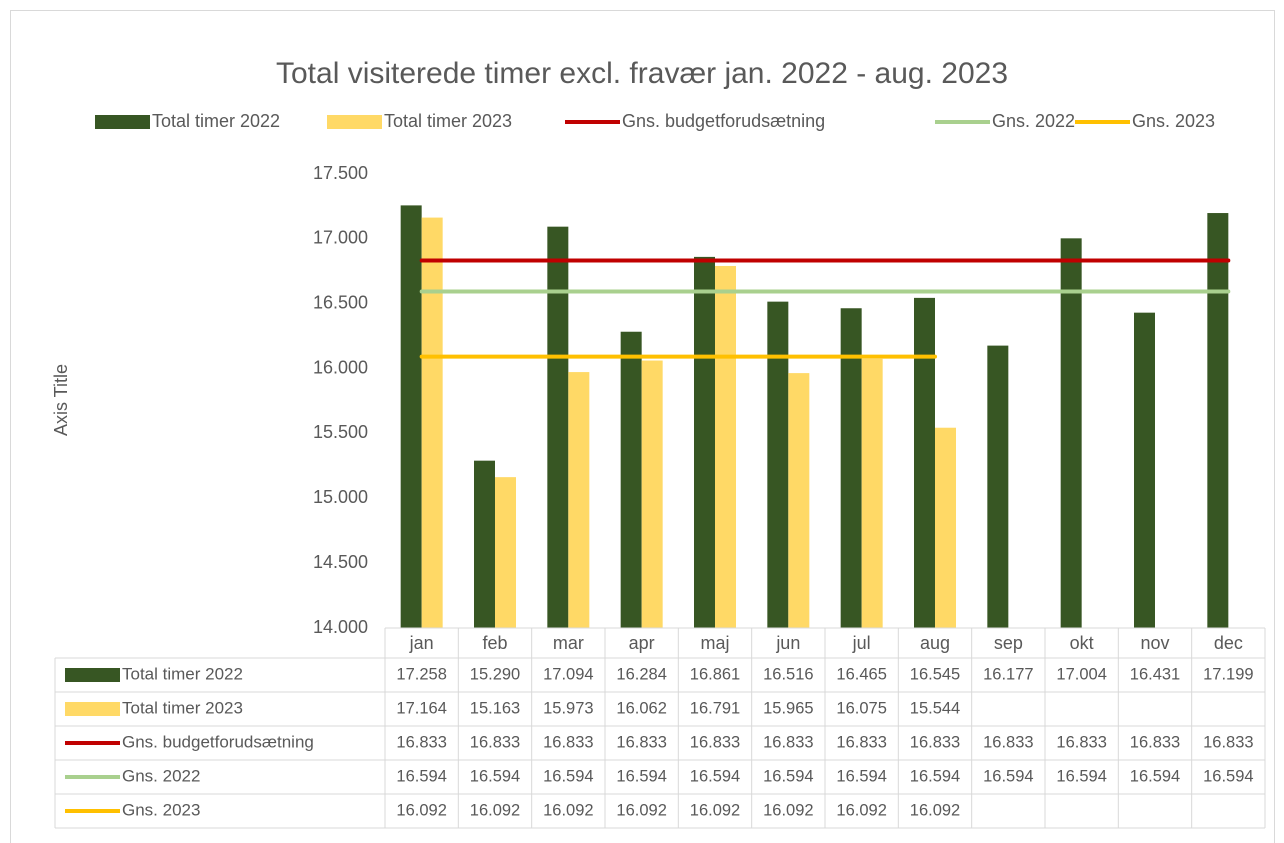 This screenshot has height=843, width=1284. What do you see at coordinates (340, 367) in the screenshot?
I see `y-tick-label: 16.000` at bounding box center [340, 367].